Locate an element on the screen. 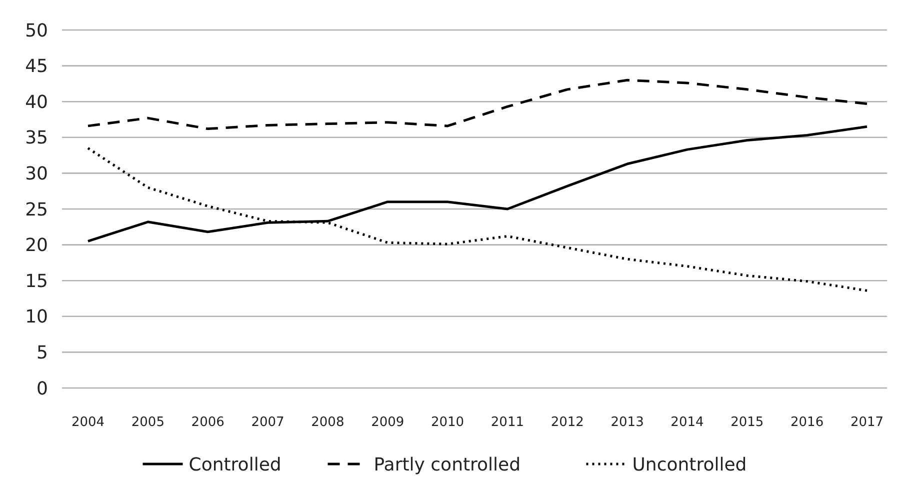 This screenshot has height=489, width=903. x-tick-label: 2004 is located at coordinates (88, 422).